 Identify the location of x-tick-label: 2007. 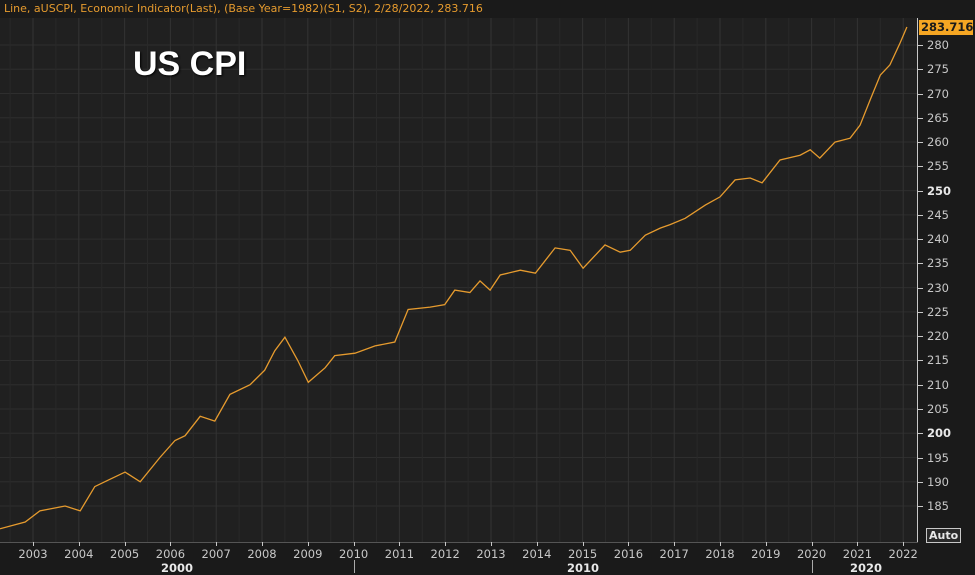
(216, 554).